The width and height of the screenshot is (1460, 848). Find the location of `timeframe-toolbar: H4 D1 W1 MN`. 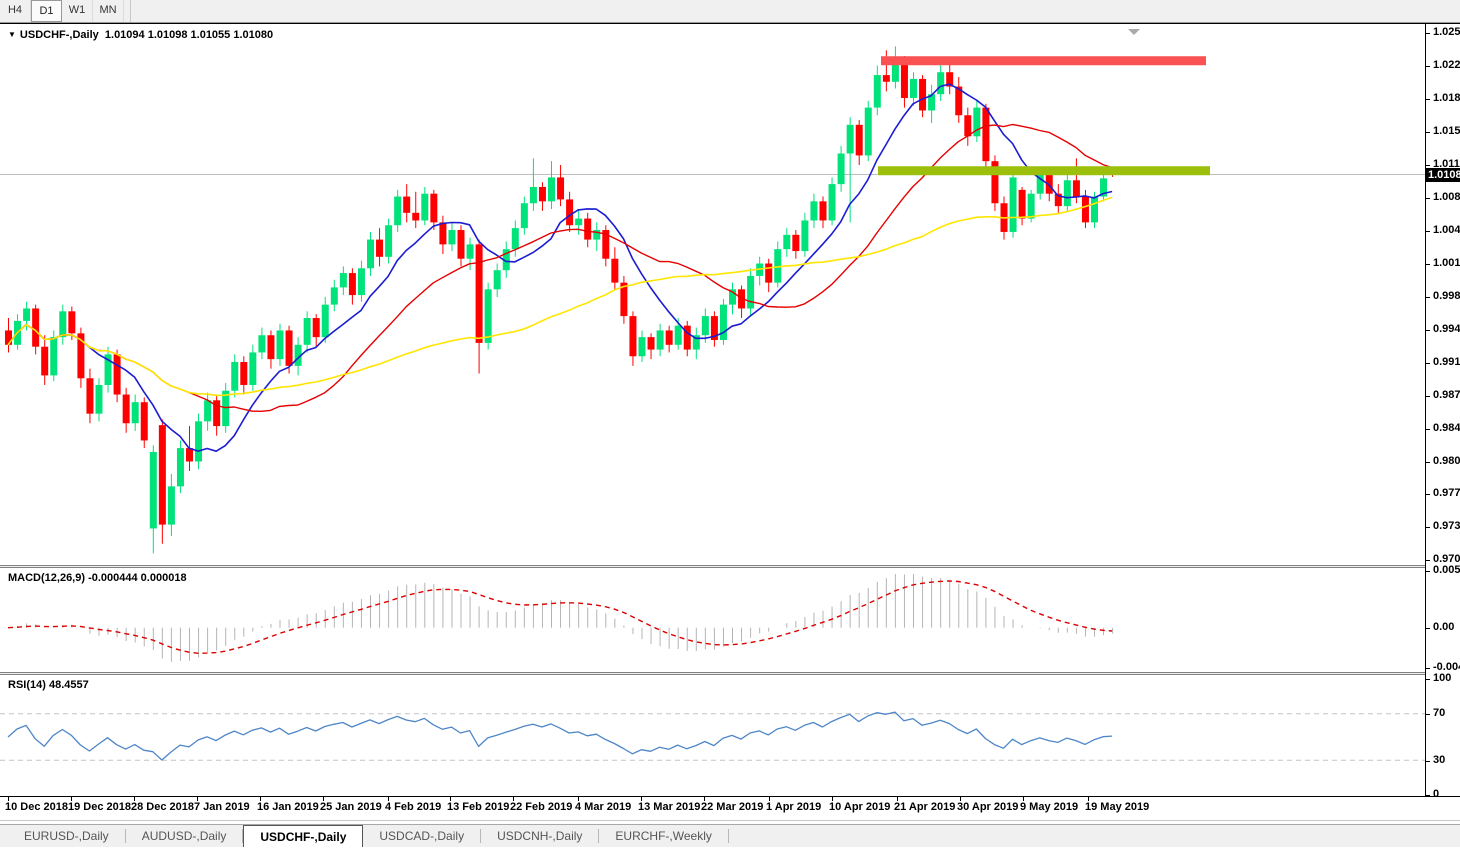

timeframe-toolbar: H4 D1 W1 MN is located at coordinates (730, 11).